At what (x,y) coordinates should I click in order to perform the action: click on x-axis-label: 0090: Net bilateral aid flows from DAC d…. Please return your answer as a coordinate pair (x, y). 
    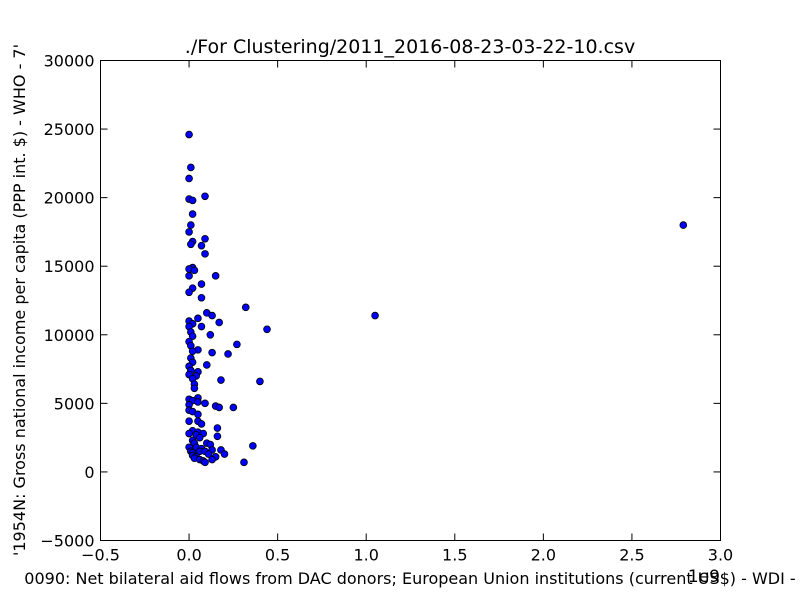
    Looking at the image, I should click on (409, 578).